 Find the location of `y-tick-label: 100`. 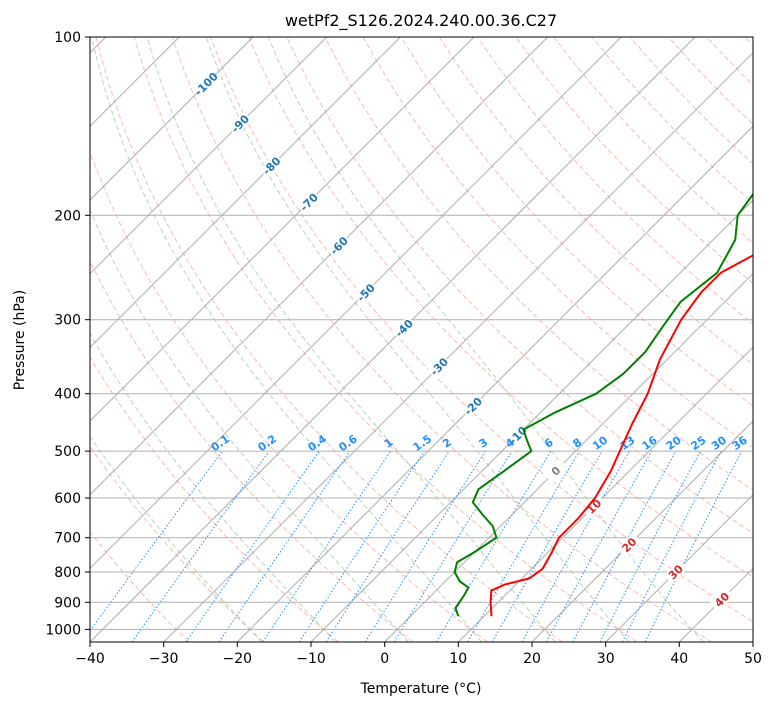

y-tick-label: 100 is located at coordinates (67, 38).